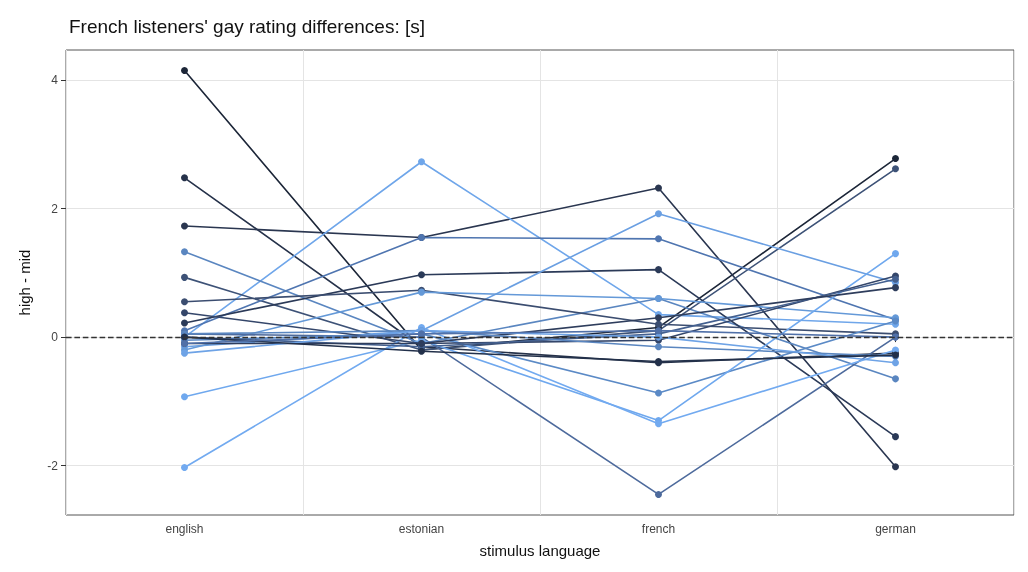 This screenshot has height=572, width=1028. What do you see at coordinates (540, 550) in the screenshot?
I see `x-axis-title: stimulus language` at bounding box center [540, 550].